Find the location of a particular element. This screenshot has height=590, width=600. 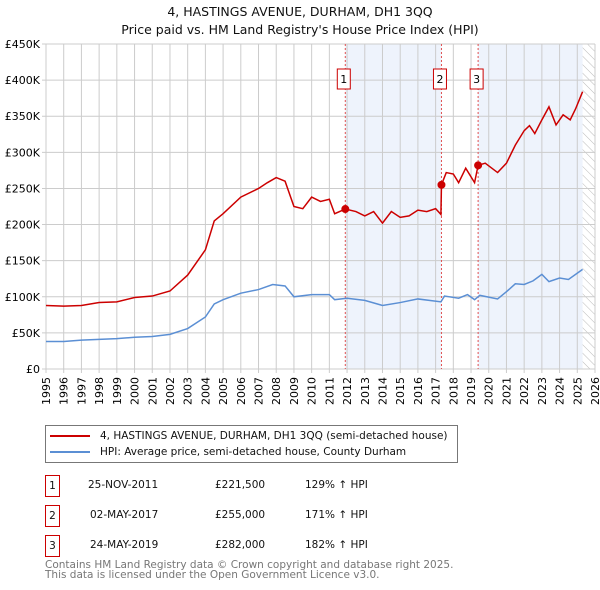

table-row: 1 25-NOV-2011 £221,500 129% ↑ HPI is located at coordinates (255, 486).